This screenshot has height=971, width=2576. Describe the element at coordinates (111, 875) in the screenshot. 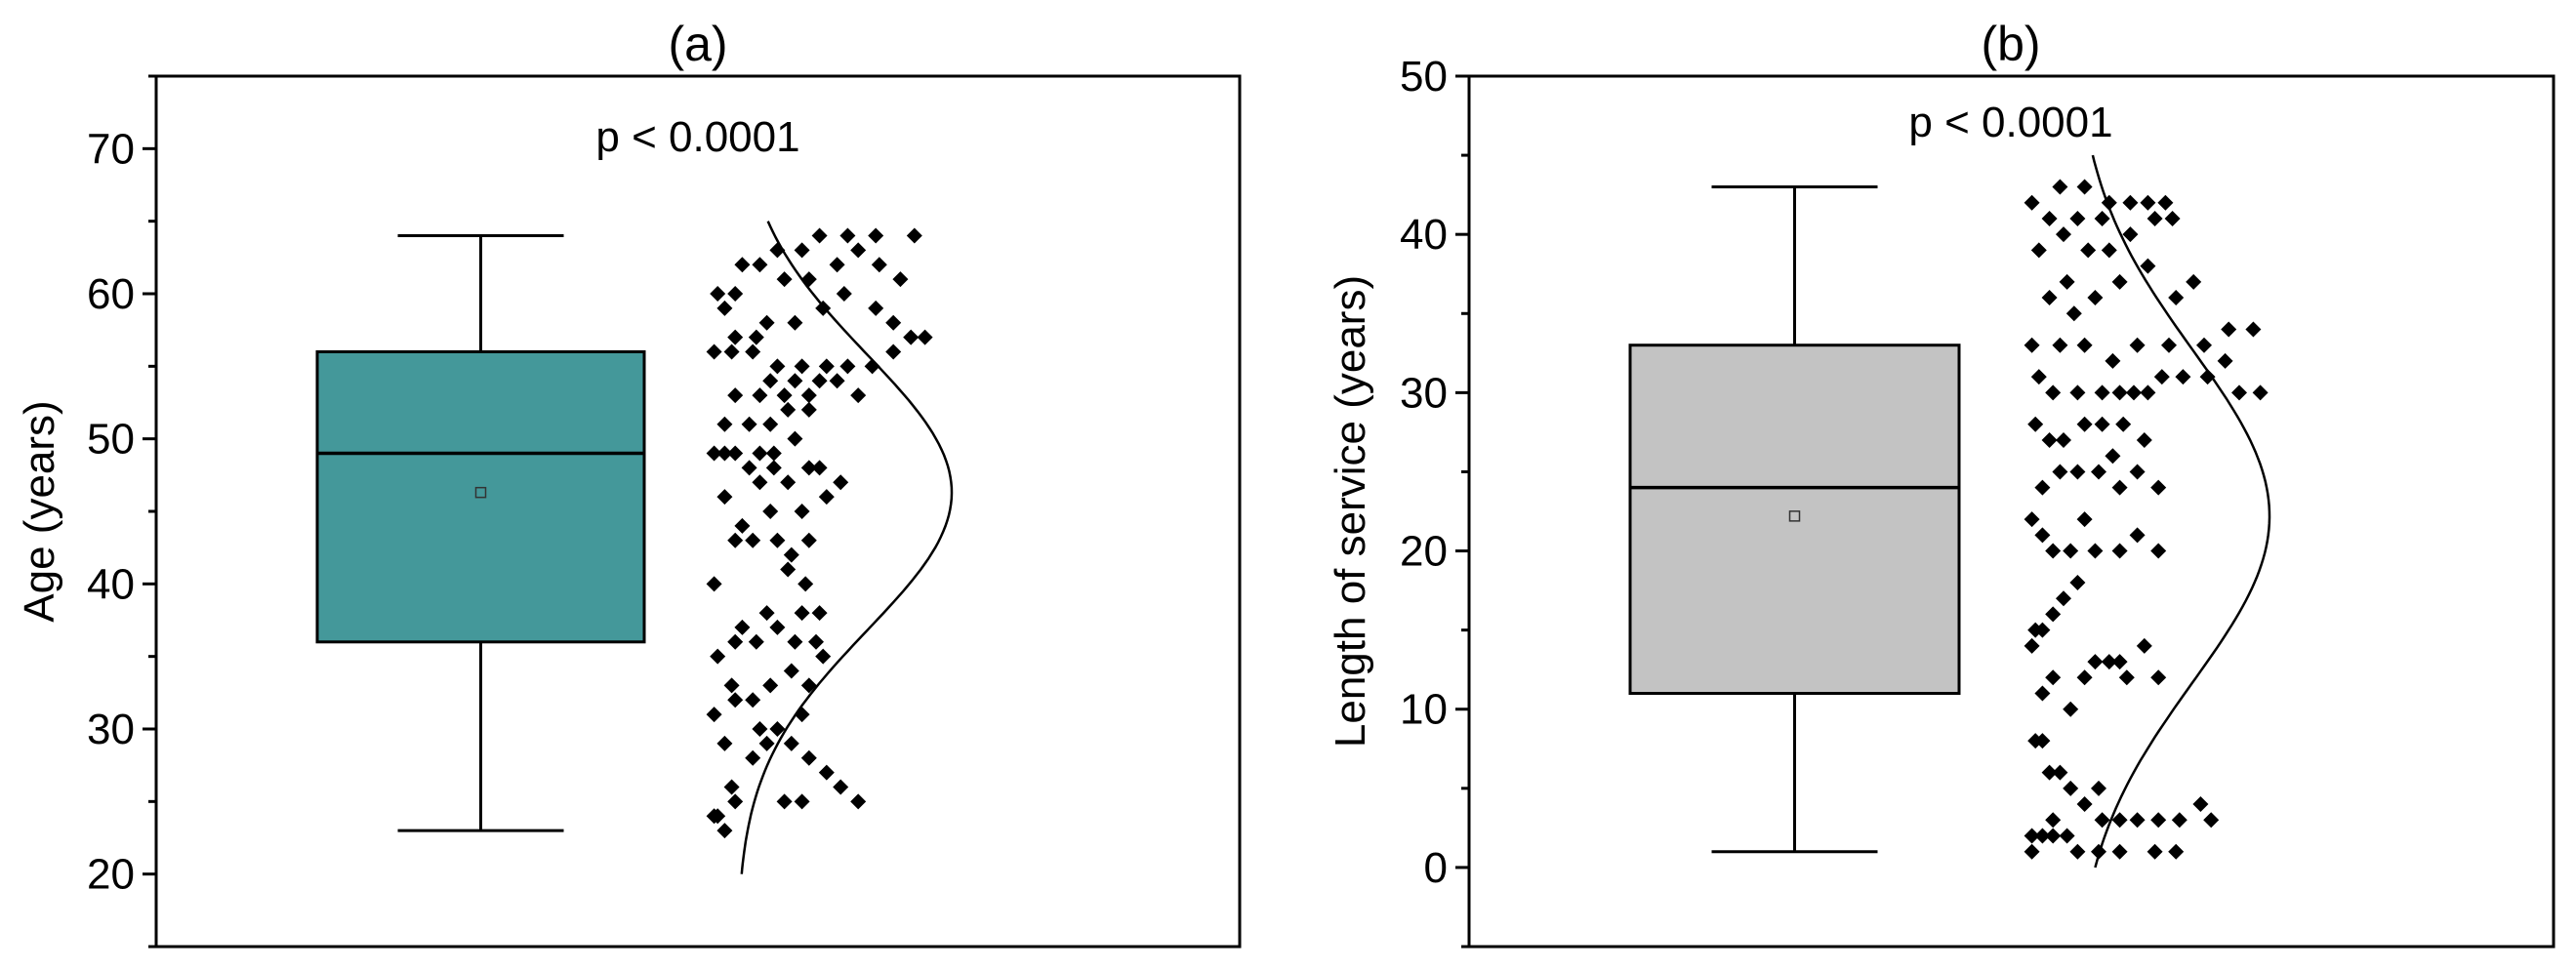

I see `y-tick-label: 20` at that location.